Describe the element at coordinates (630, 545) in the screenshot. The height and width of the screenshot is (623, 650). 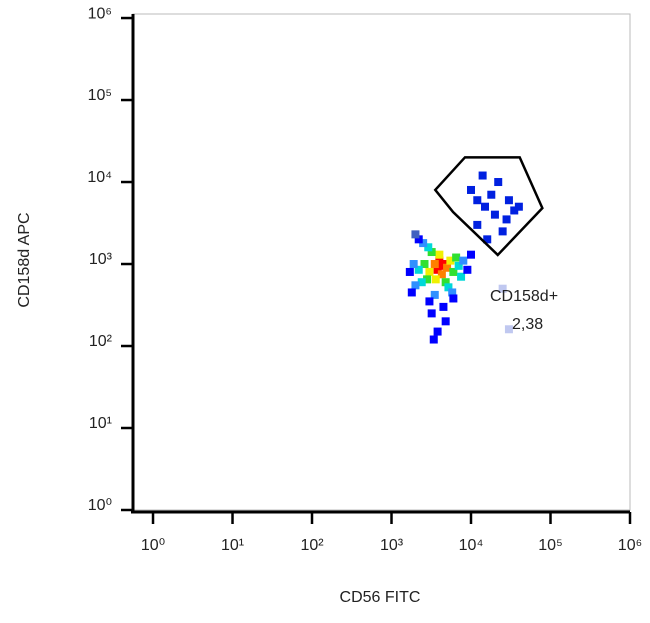
I see `x-tick-label: 10⁶` at that location.